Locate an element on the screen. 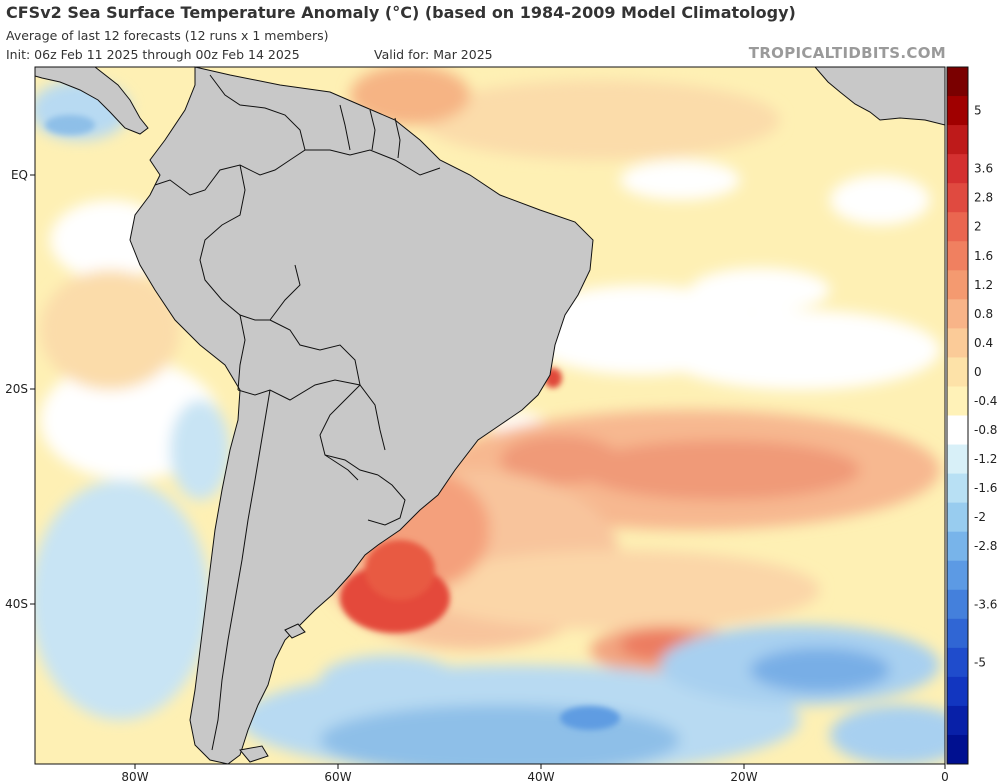 The width and height of the screenshot is (1000, 784). tierra-del-fuego is located at coordinates (254, 754).